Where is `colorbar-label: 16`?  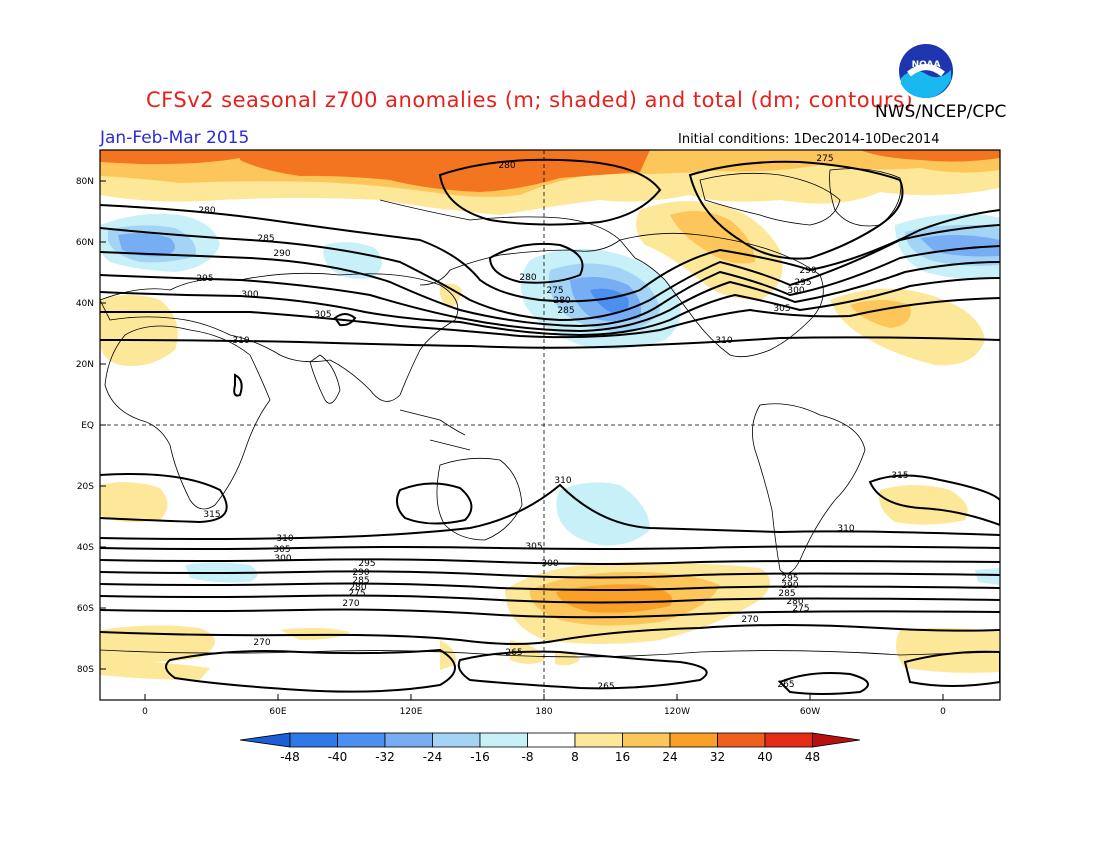 colorbar-label: 16 is located at coordinates (622, 757).